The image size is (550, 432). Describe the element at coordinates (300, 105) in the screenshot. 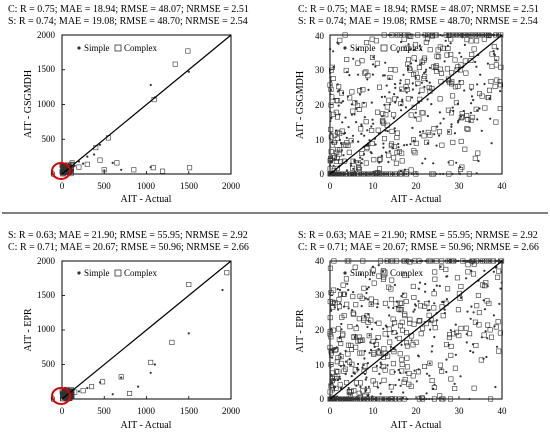

I see `y-axis-label: AIT - GSGMDH` at that location.